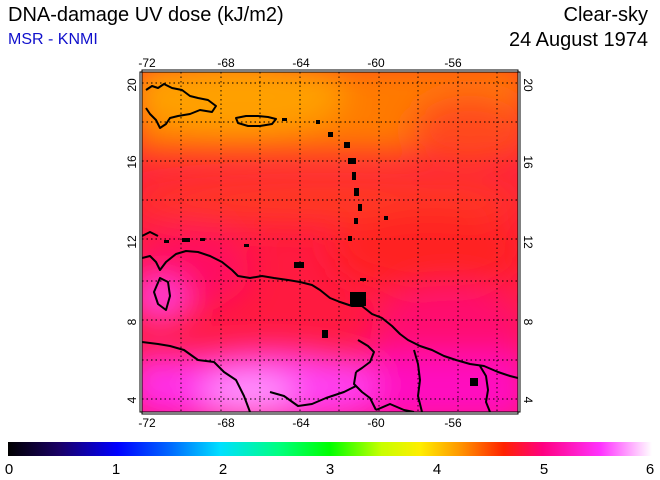 This screenshot has height=480, width=660. Describe the element at coordinates (356, 192) in the screenshot. I see `martinique-island` at that location.